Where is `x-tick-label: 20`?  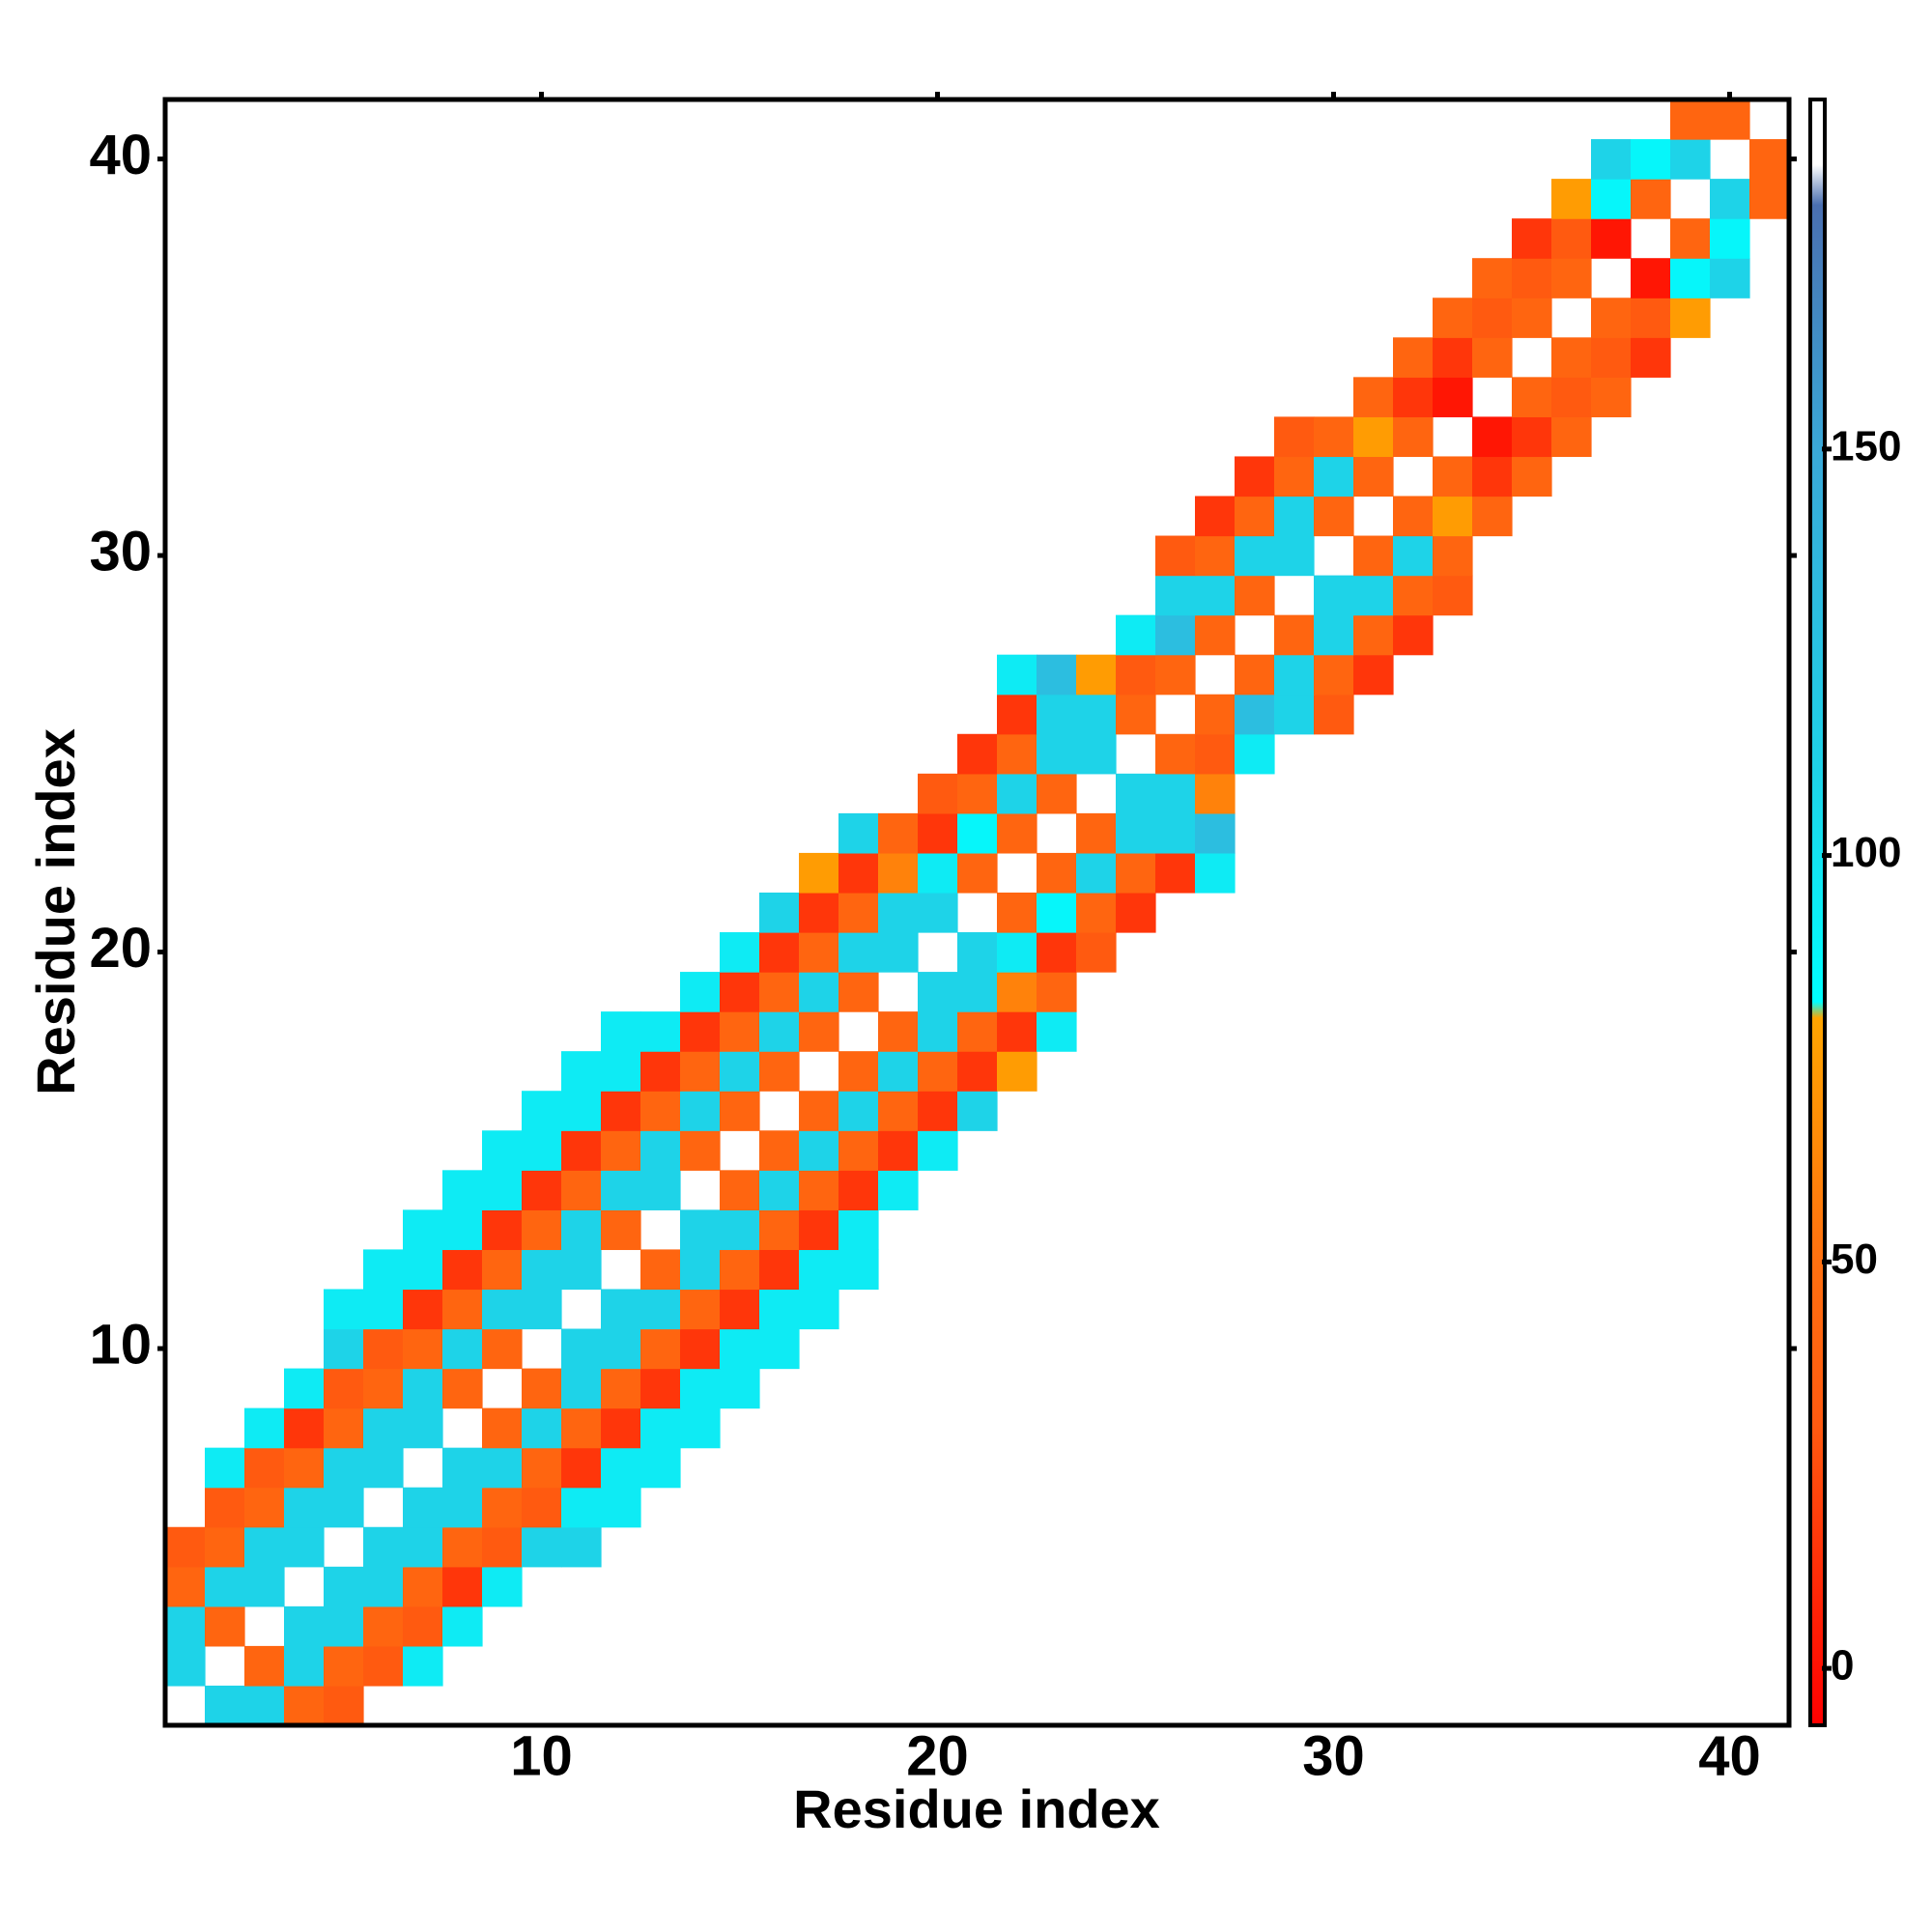
x-tick-label: 20 is located at coordinates (937, 1755).